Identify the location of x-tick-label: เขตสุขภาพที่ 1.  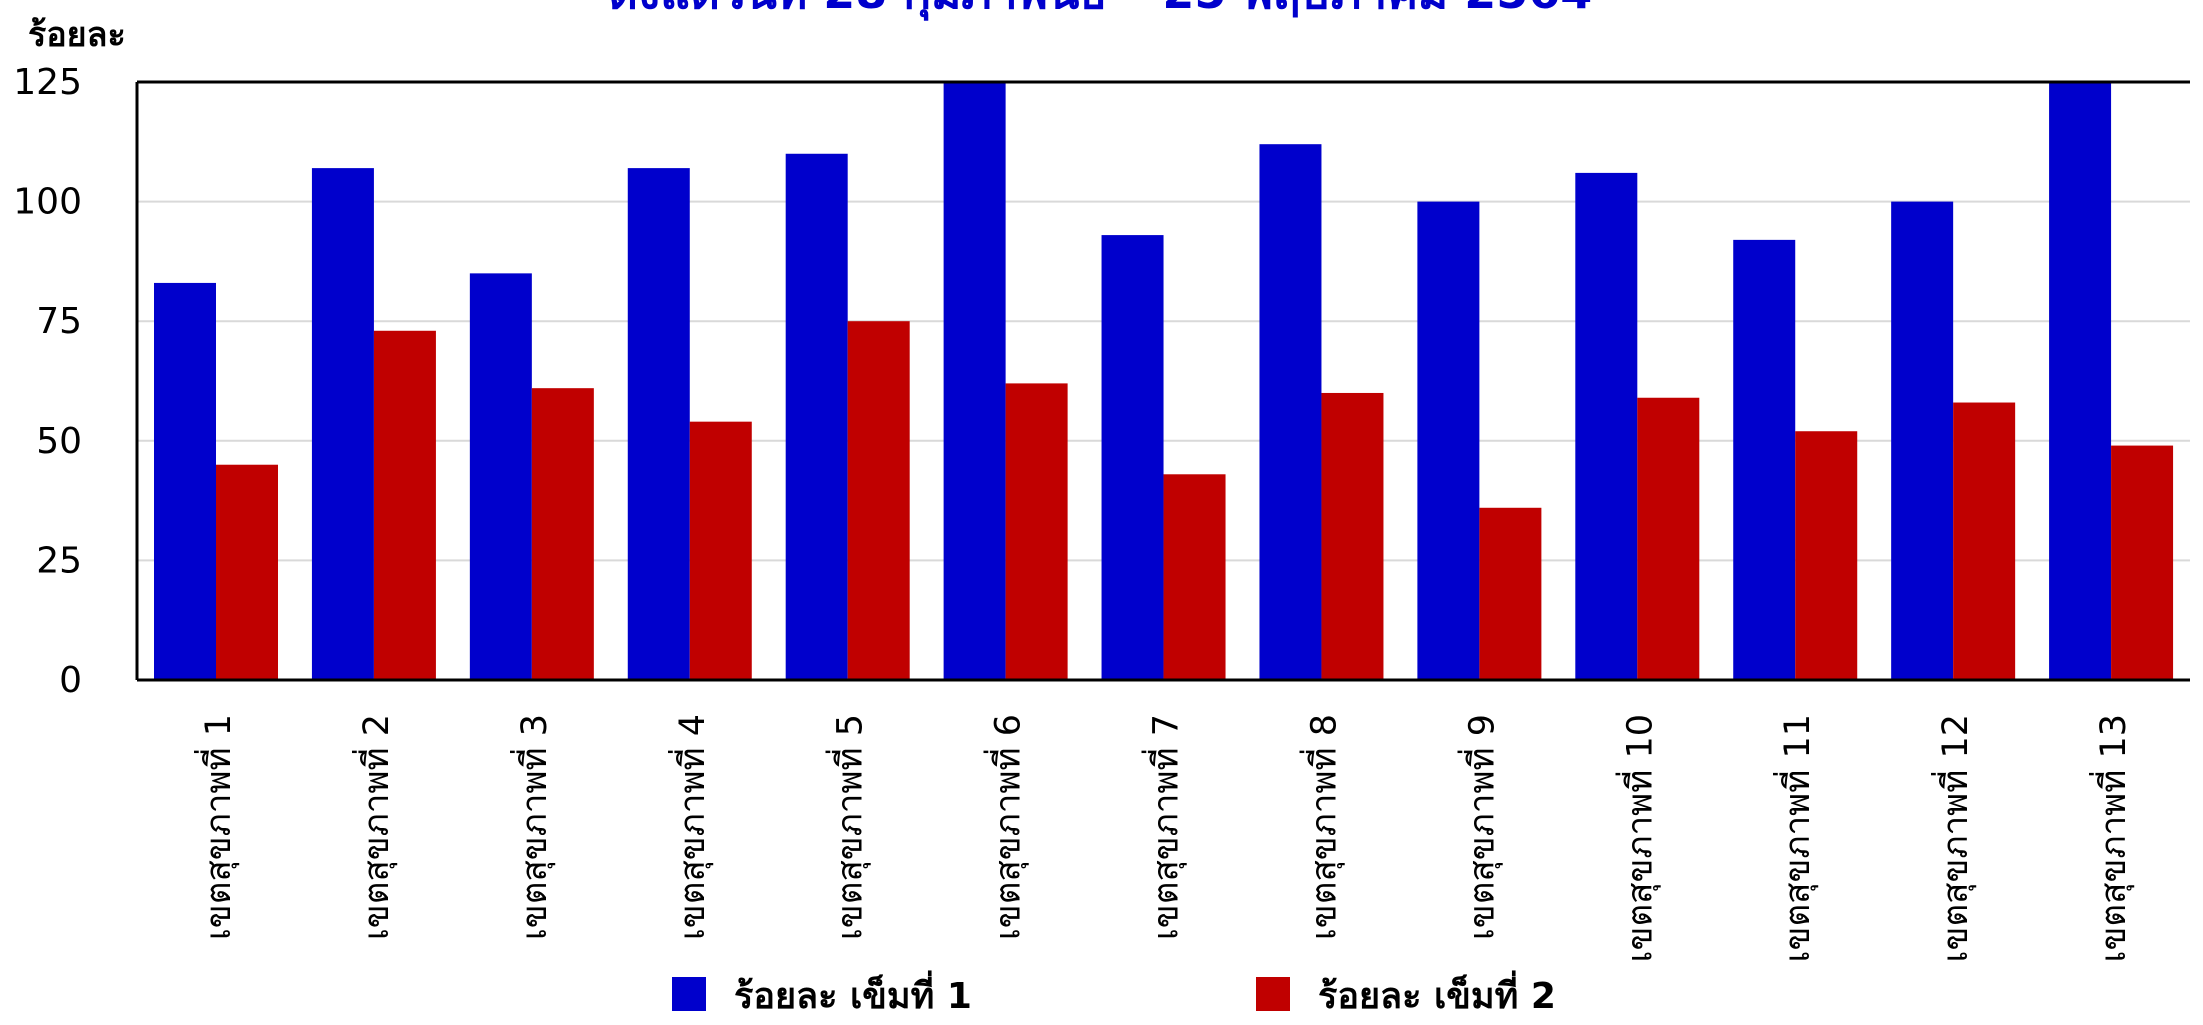
(216, 827).